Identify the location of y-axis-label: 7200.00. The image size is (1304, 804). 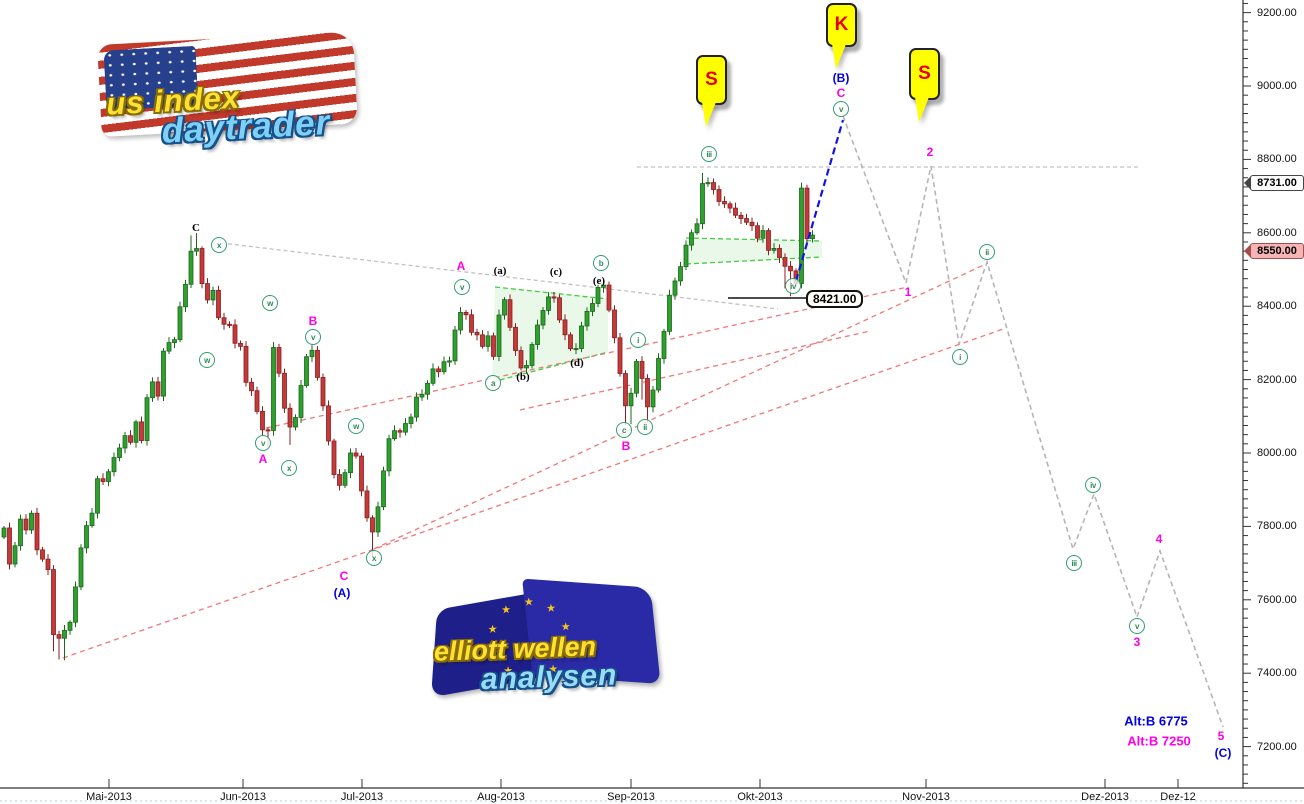
(1277, 746).